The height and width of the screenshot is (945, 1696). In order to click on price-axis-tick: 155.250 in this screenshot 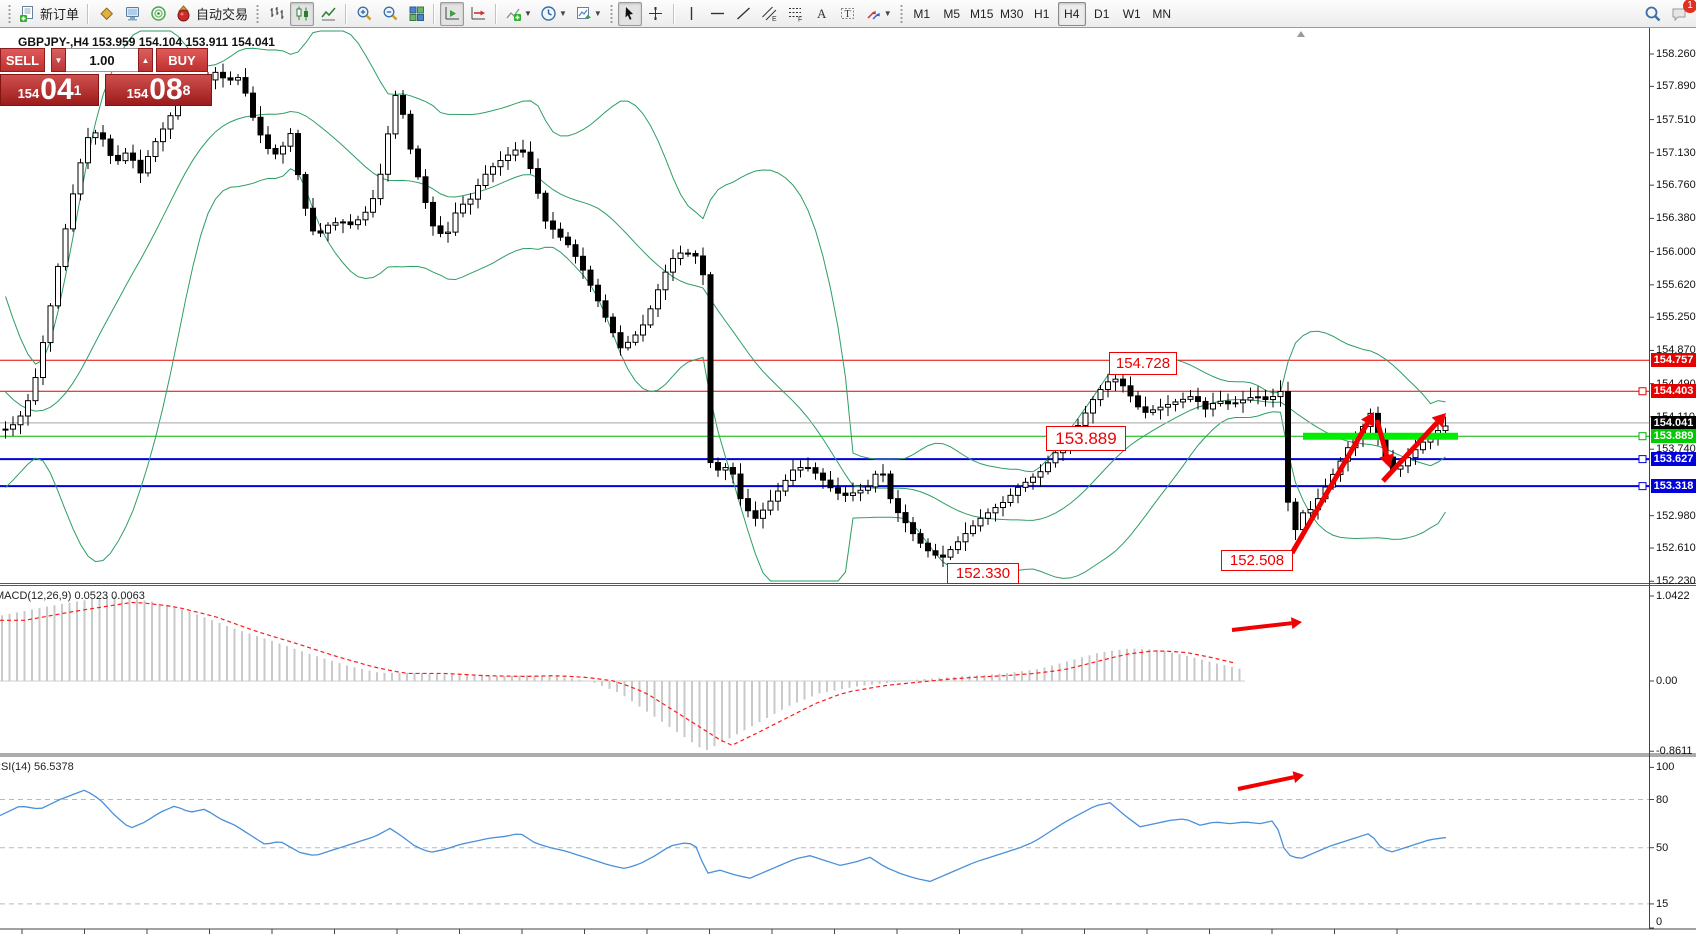, I will do `click(1676, 317)`.